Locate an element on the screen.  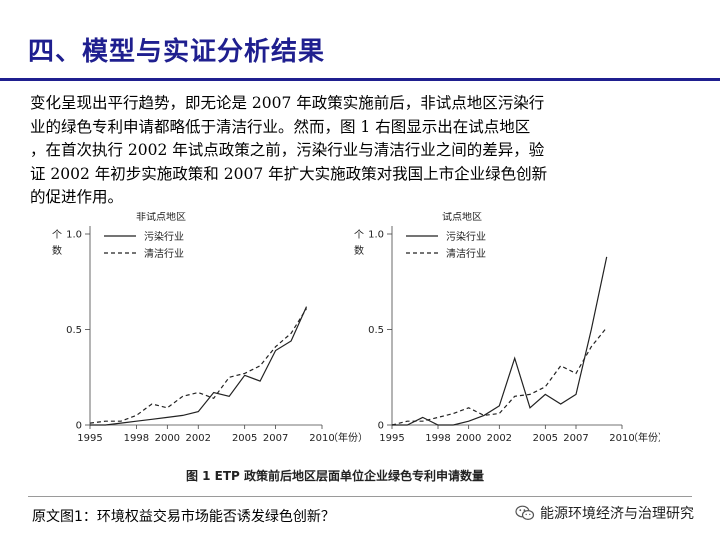
brand-name: 能源环境经济与治理研究 is located at coordinates (617, 514).